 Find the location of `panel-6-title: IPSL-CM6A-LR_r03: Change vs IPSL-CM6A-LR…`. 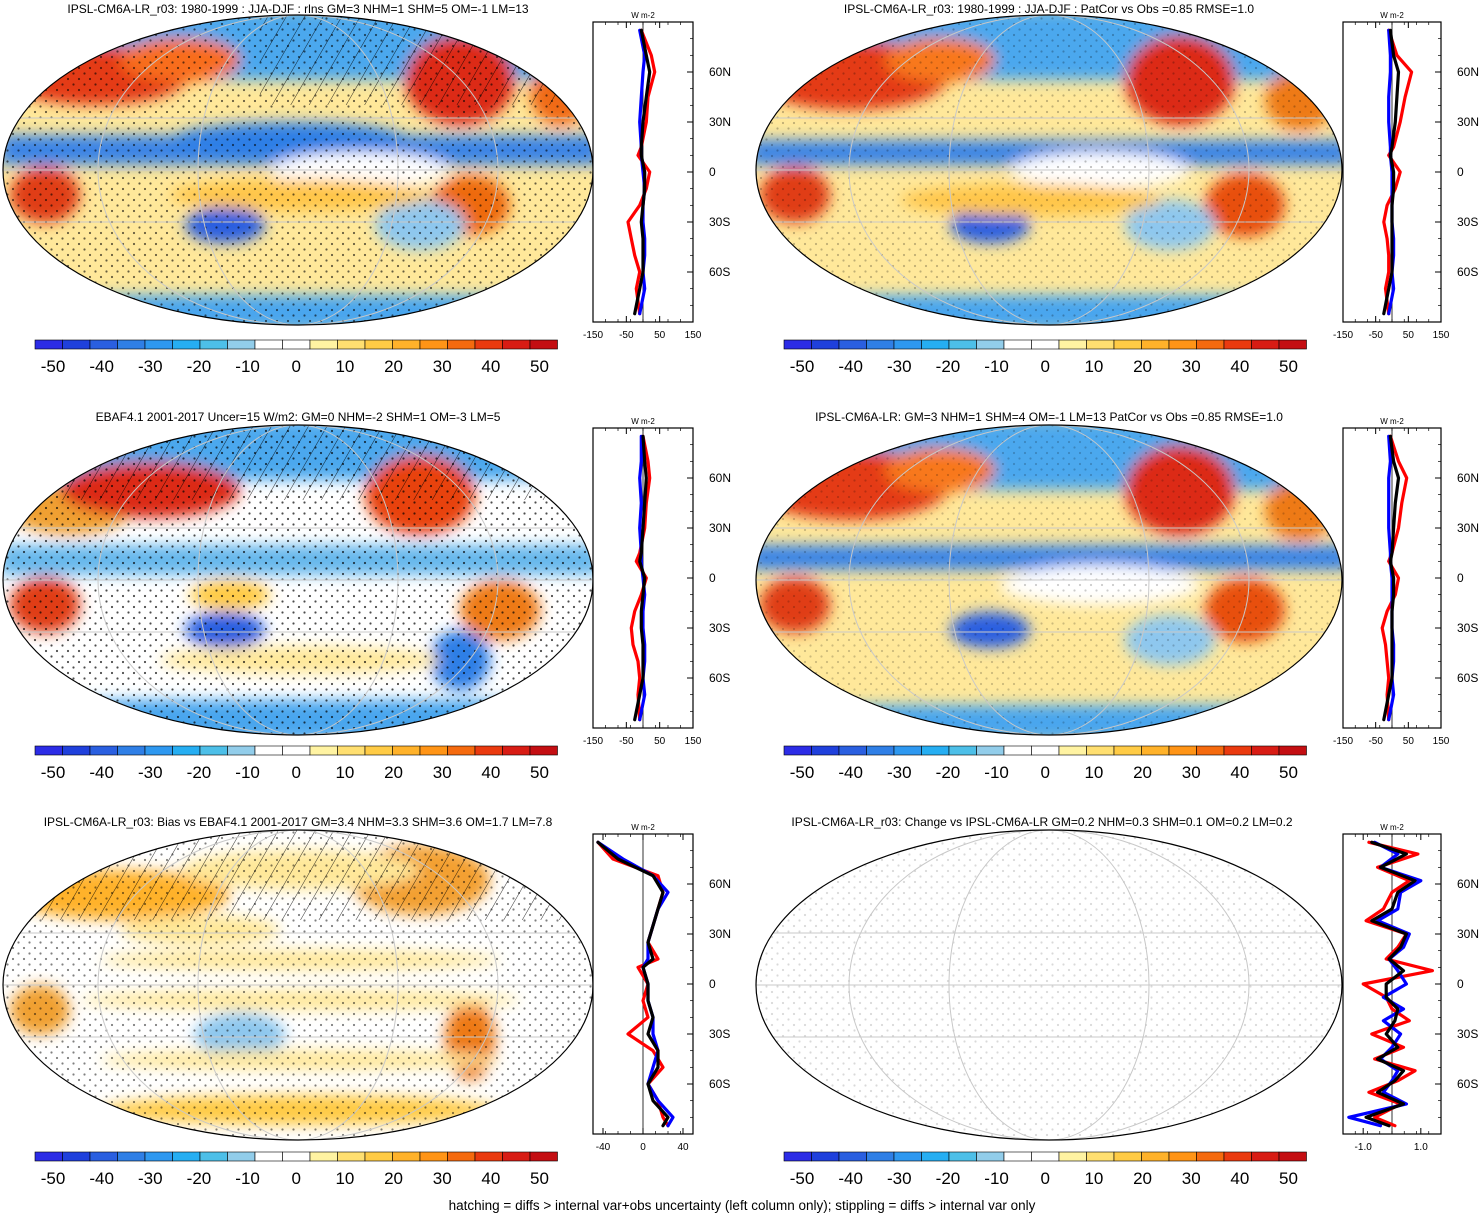

panel-6-title: IPSL-CM6A-LR_r03: Change vs IPSL-CM6A-LR… is located at coordinates (1042, 822).